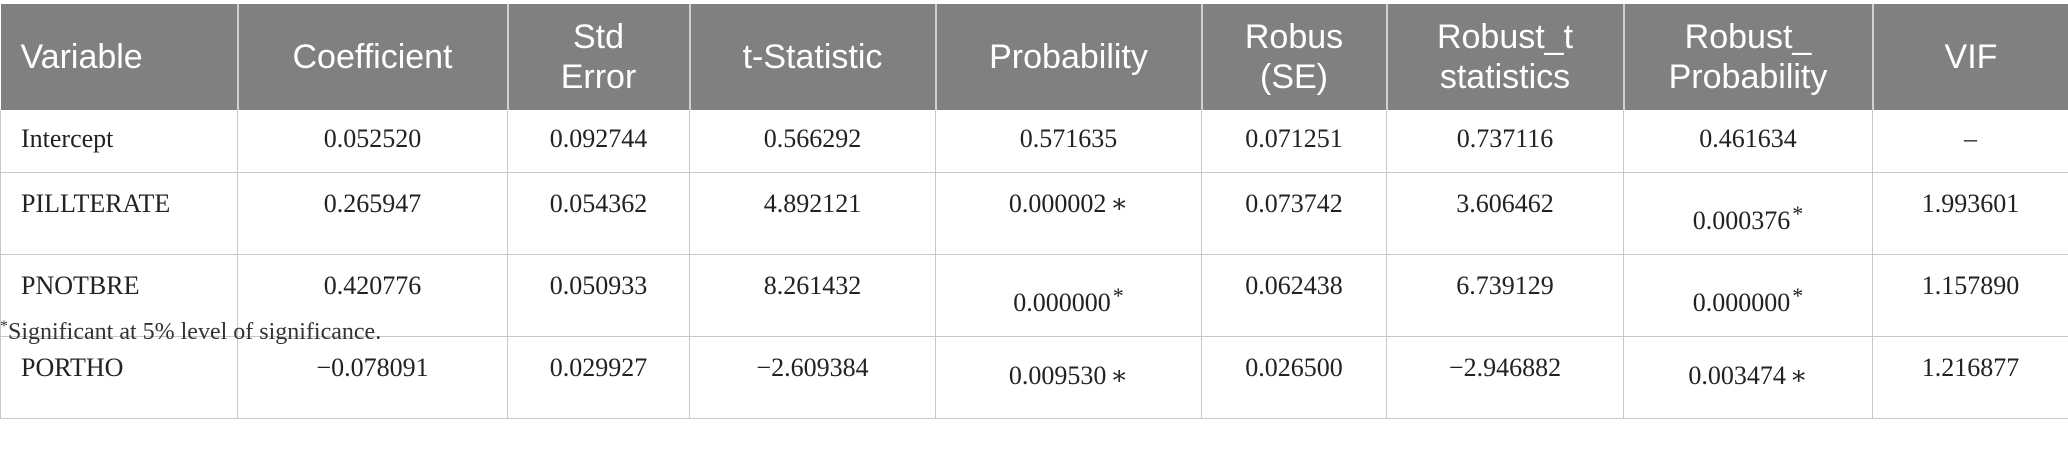 The width and height of the screenshot is (2068, 457). What do you see at coordinates (1294, 295) in the screenshot?
I see `cell-robust-se: 0.062438` at bounding box center [1294, 295].